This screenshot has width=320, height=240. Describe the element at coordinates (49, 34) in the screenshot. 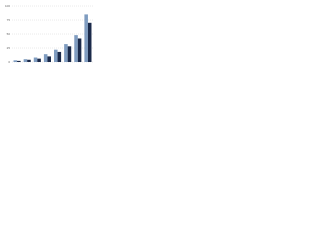

I see `chart: 0 25 50 75 100` at that location.